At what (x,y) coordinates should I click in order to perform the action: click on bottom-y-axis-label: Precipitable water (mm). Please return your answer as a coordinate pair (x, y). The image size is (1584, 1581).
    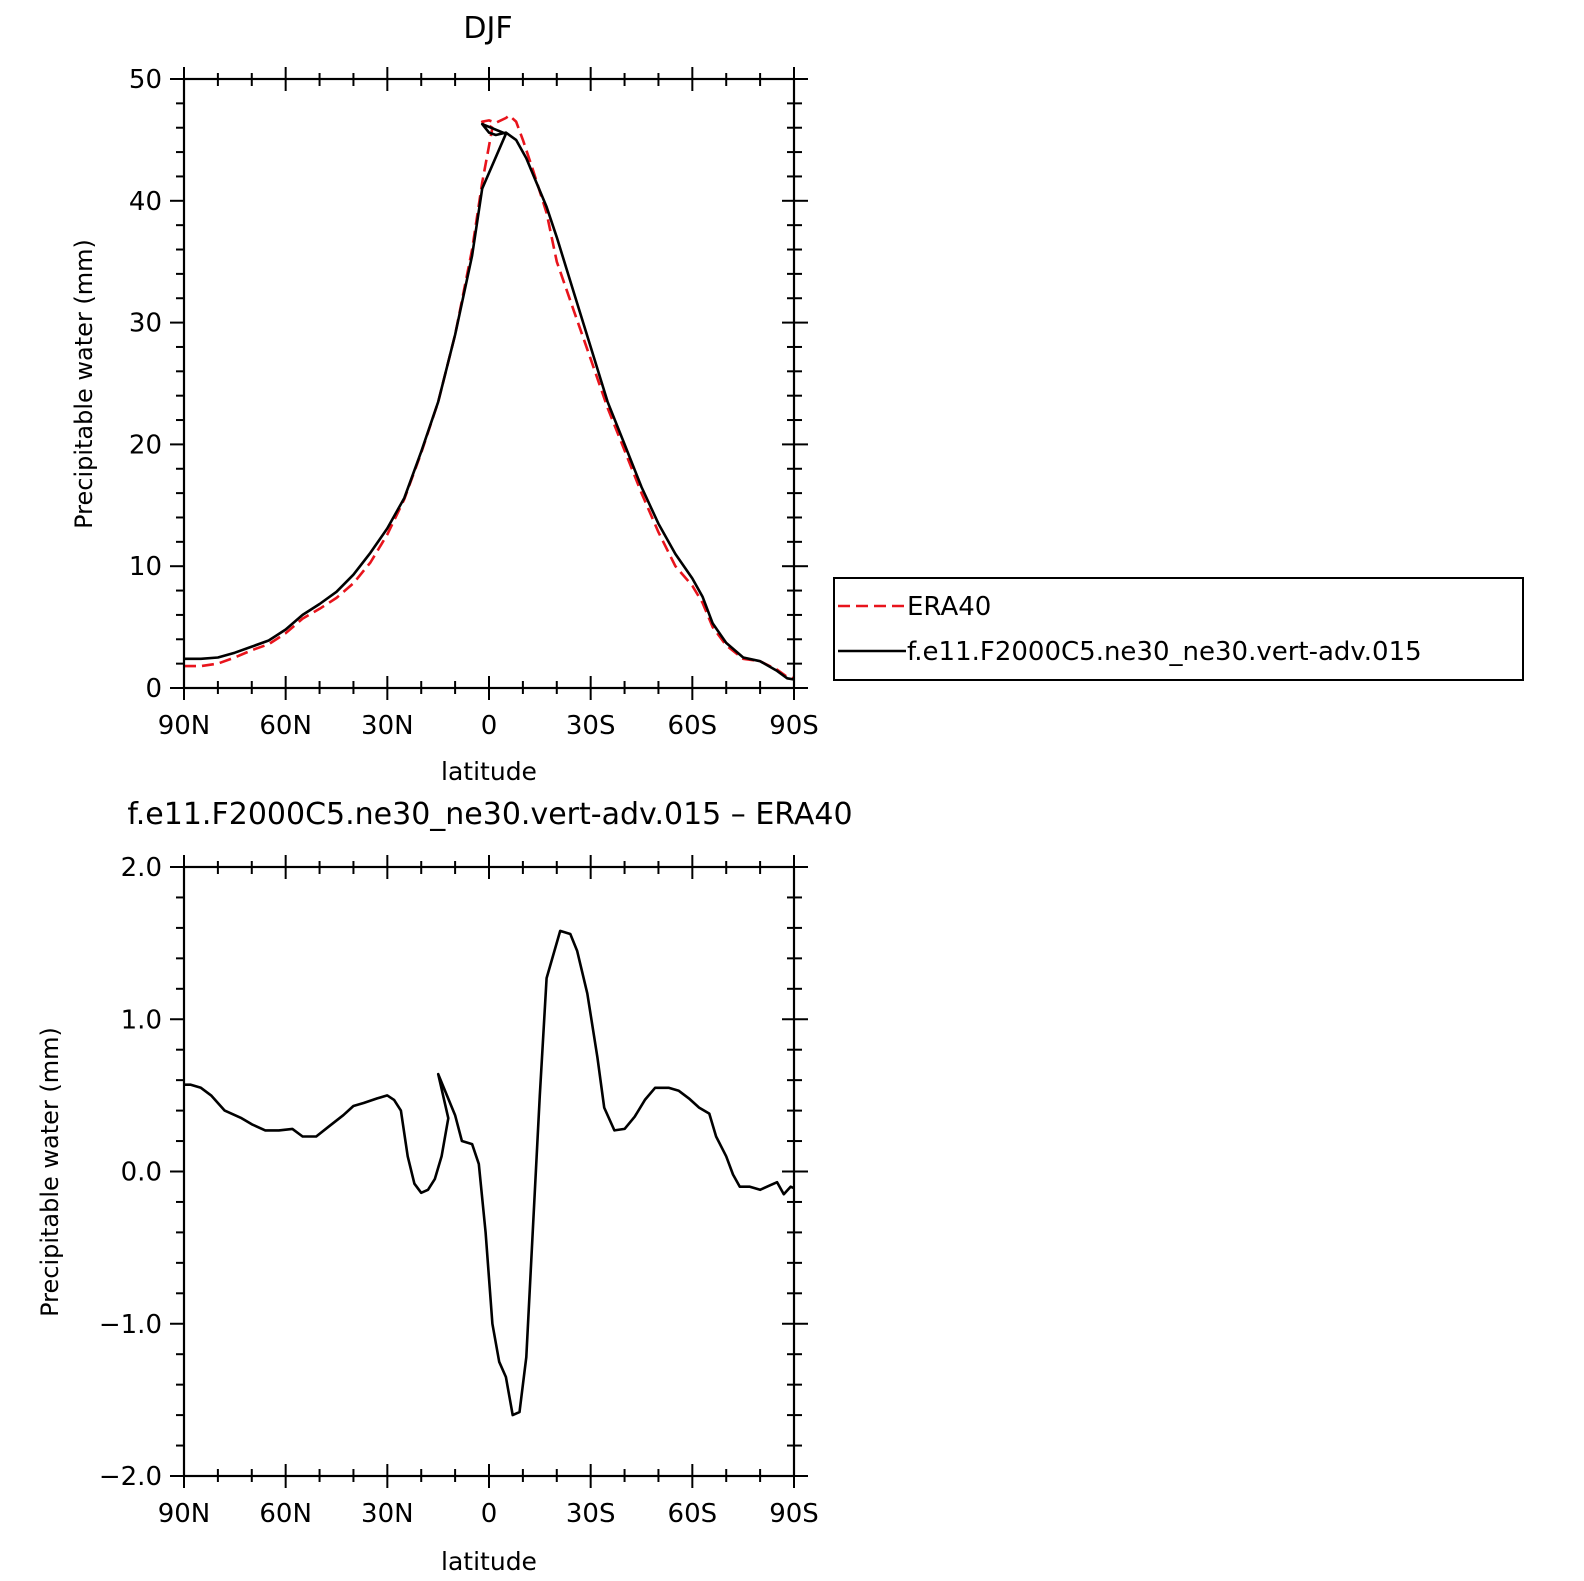
    Looking at the image, I should click on (50, 1172).